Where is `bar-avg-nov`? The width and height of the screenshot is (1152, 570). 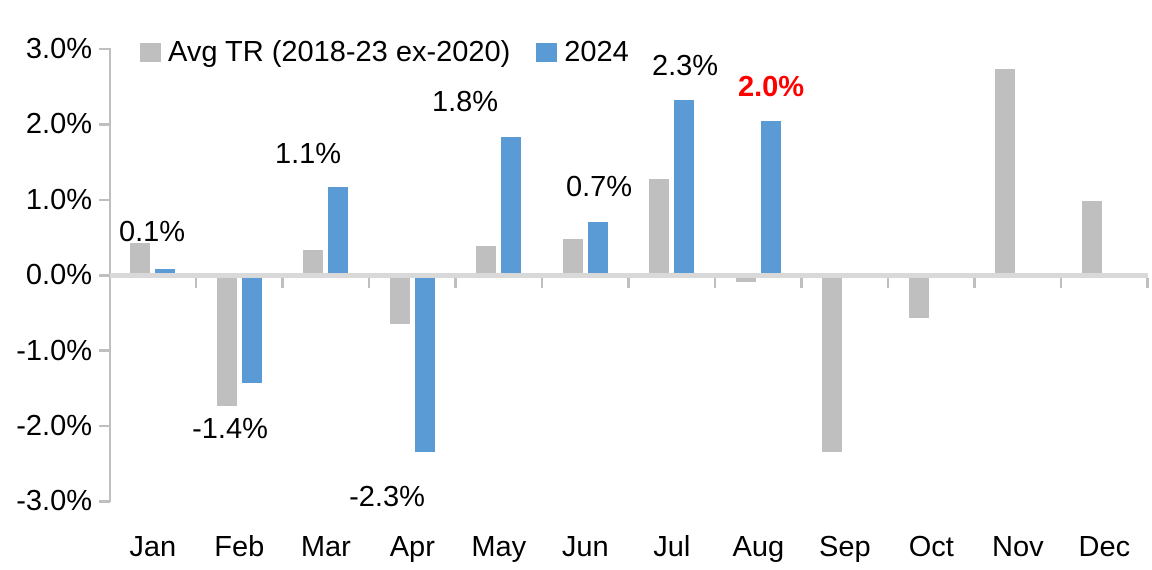 bar-avg-nov is located at coordinates (1005, 171).